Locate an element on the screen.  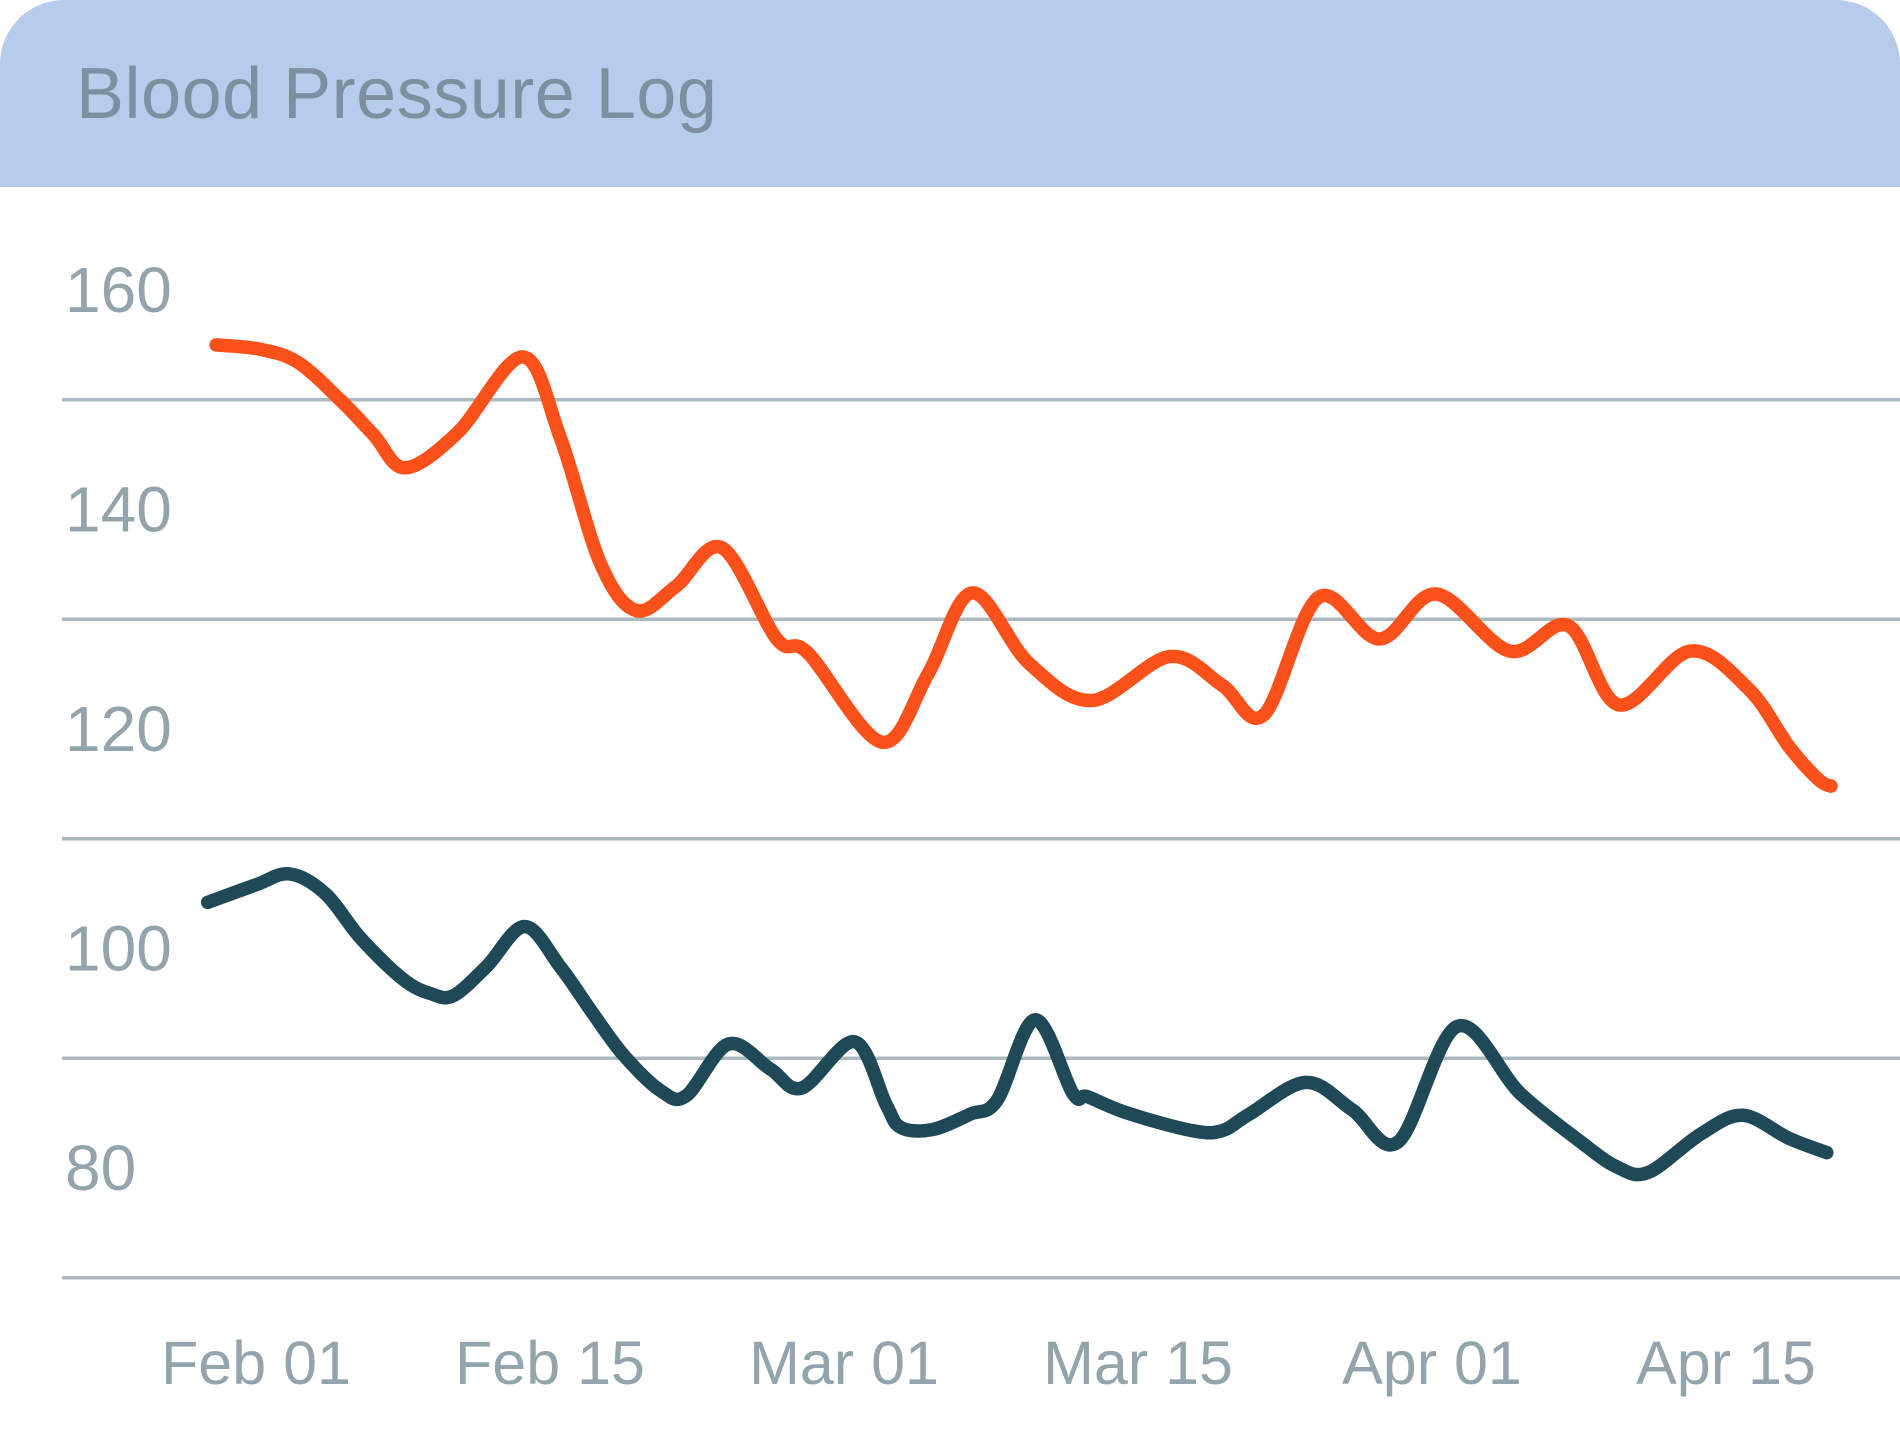
header-bar: Blood Pressure Log is located at coordinates (950, 93).